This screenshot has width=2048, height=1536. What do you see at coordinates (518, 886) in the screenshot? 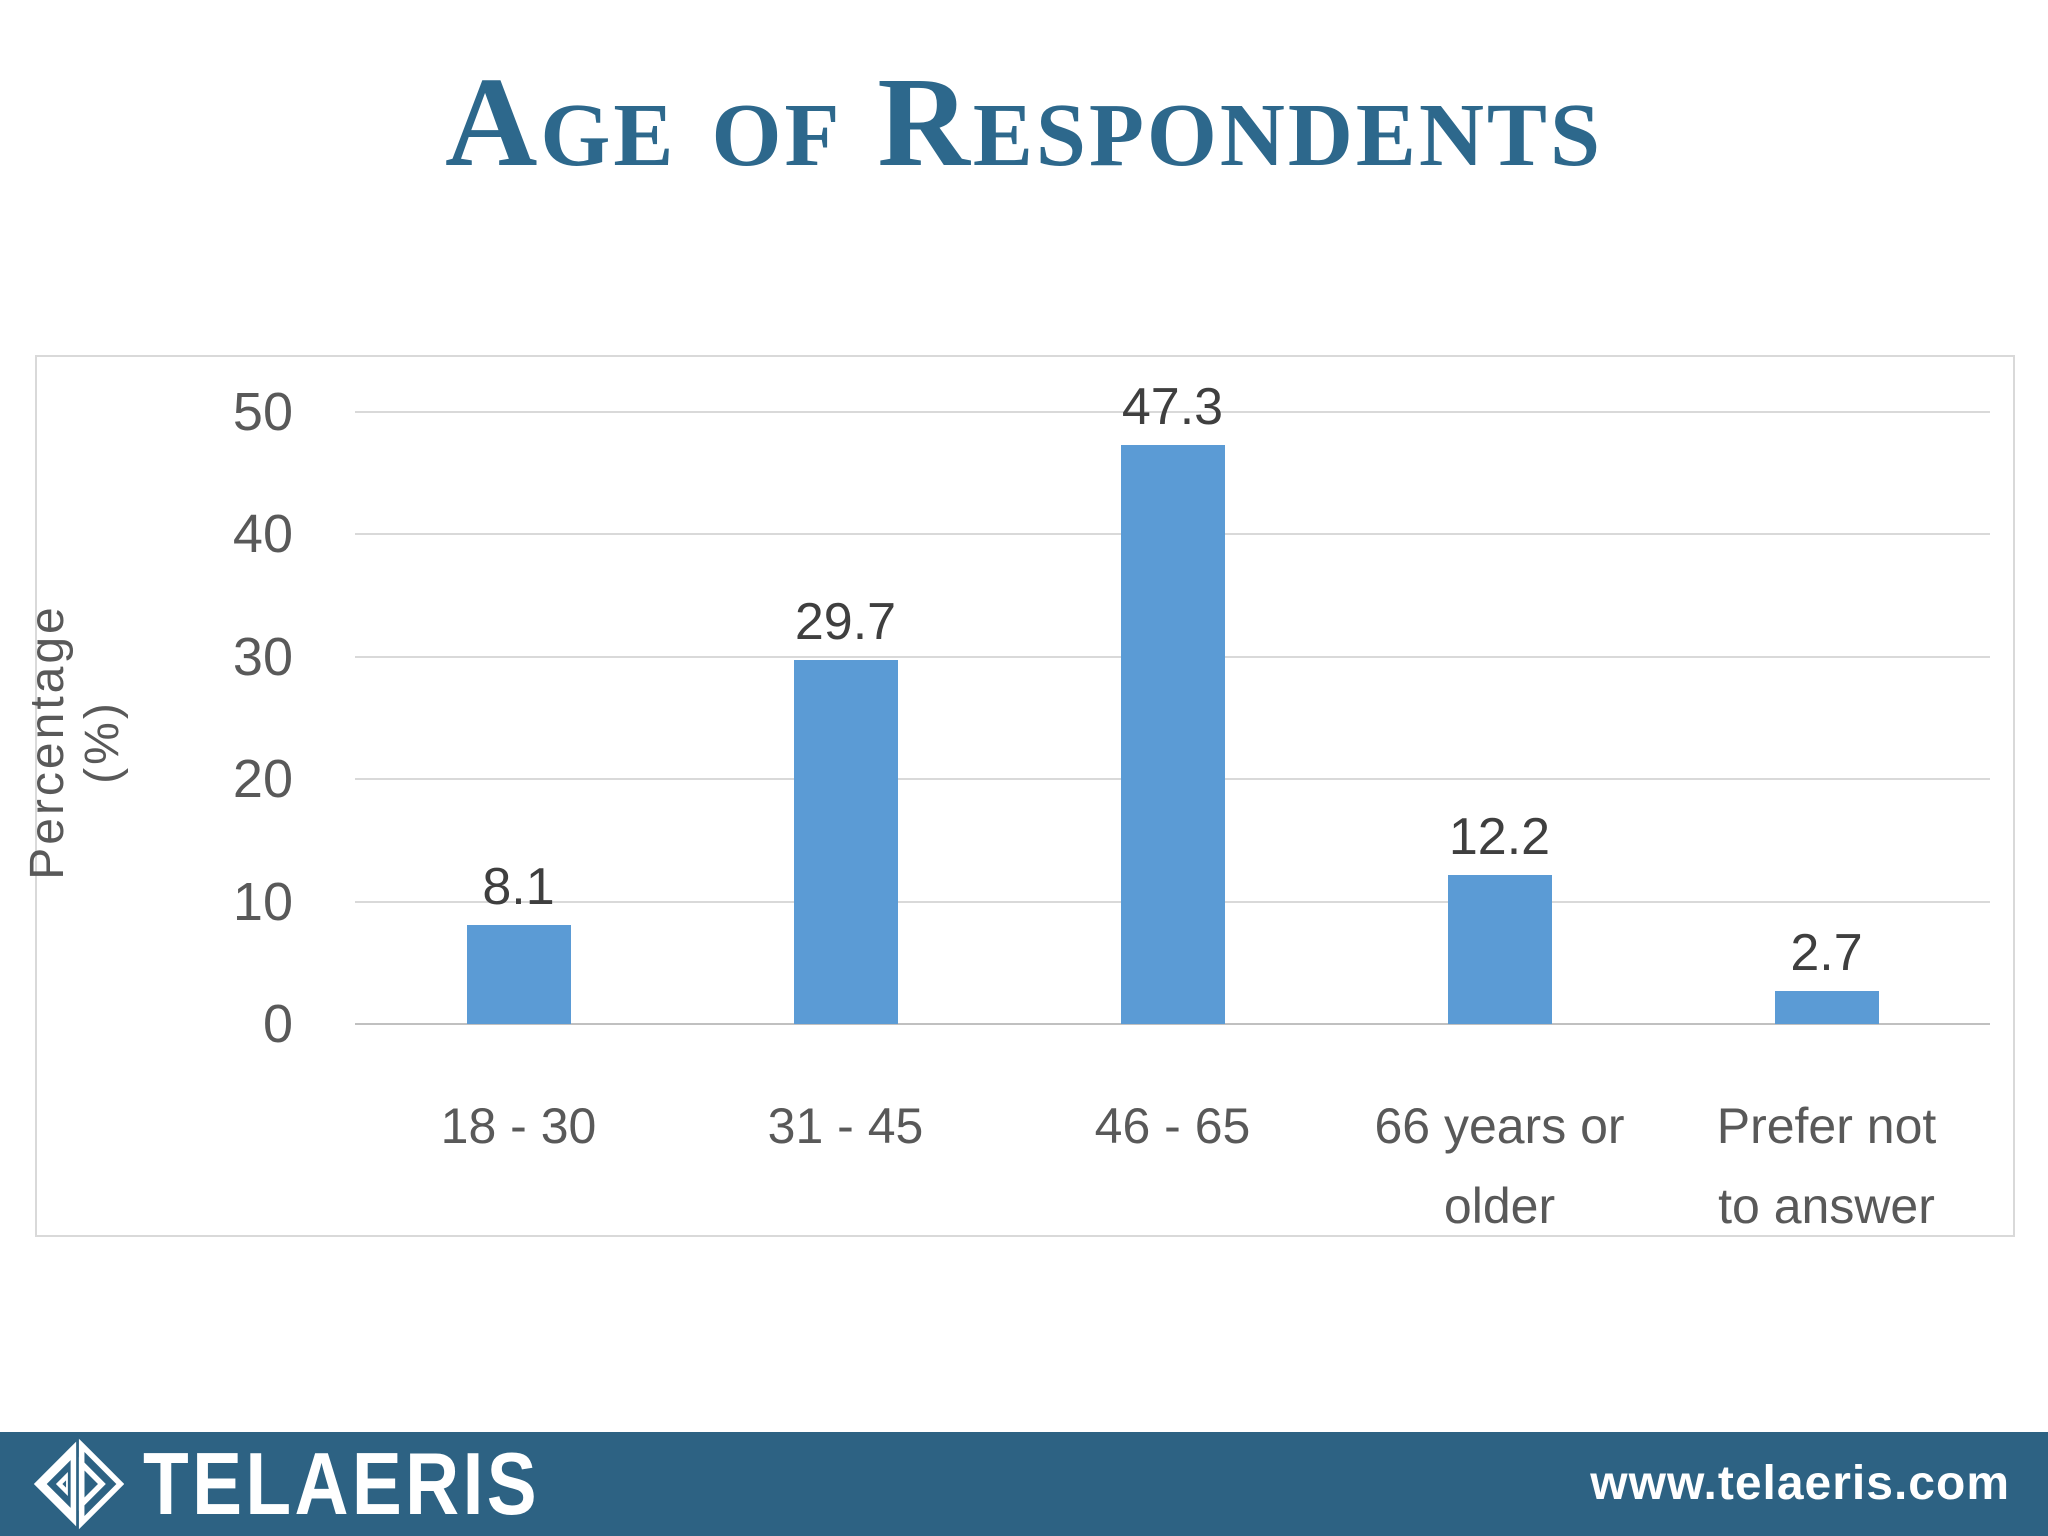
I see `bar-value-label: 8.1` at bounding box center [518, 886].